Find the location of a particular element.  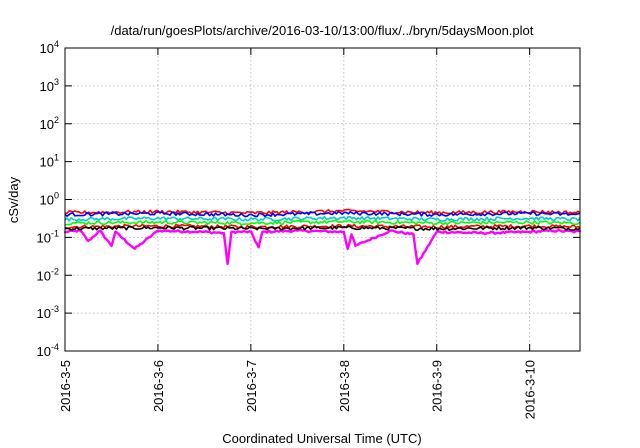

y-tick-label: 10⁻² is located at coordinates (48, 274).